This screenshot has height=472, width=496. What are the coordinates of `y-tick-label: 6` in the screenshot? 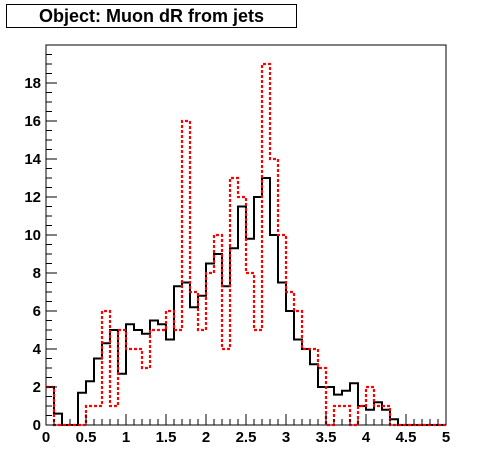 It's located at (37, 311).